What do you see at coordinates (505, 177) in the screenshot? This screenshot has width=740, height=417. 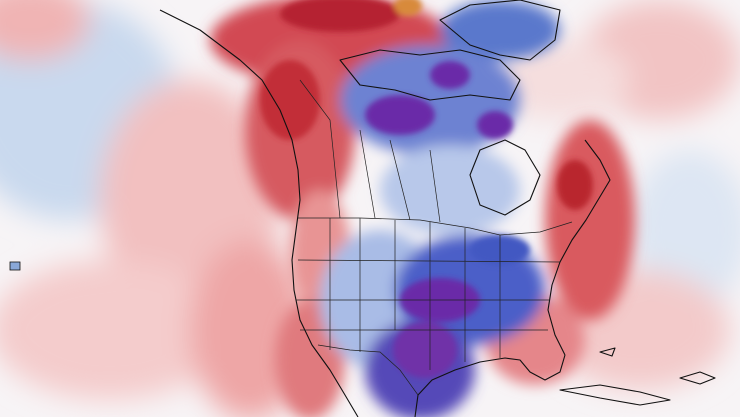 I see `hudson-bay` at bounding box center [505, 177].